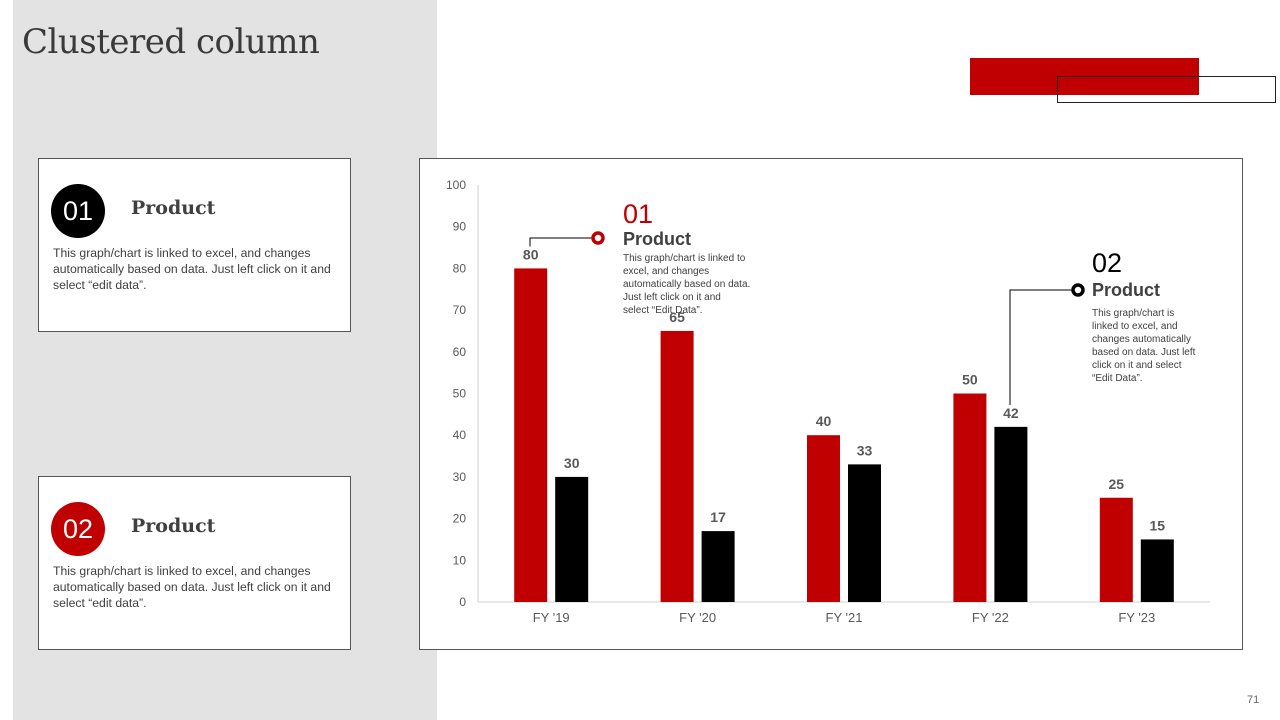 This screenshot has height=720, width=1280. I want to click on y-tick-label: 50, so click(460, 394).